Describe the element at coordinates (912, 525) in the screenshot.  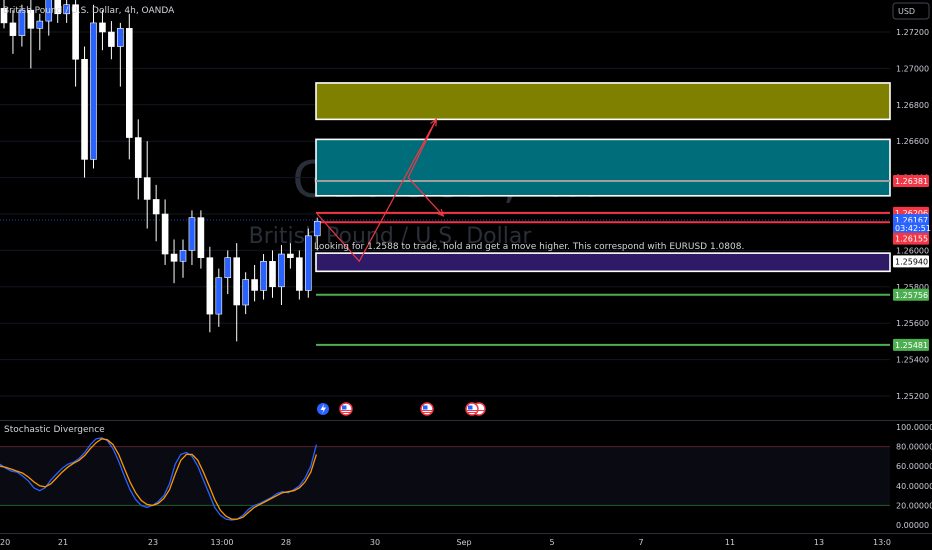
I see `indicator-tick-label: 0.00000` at that location.